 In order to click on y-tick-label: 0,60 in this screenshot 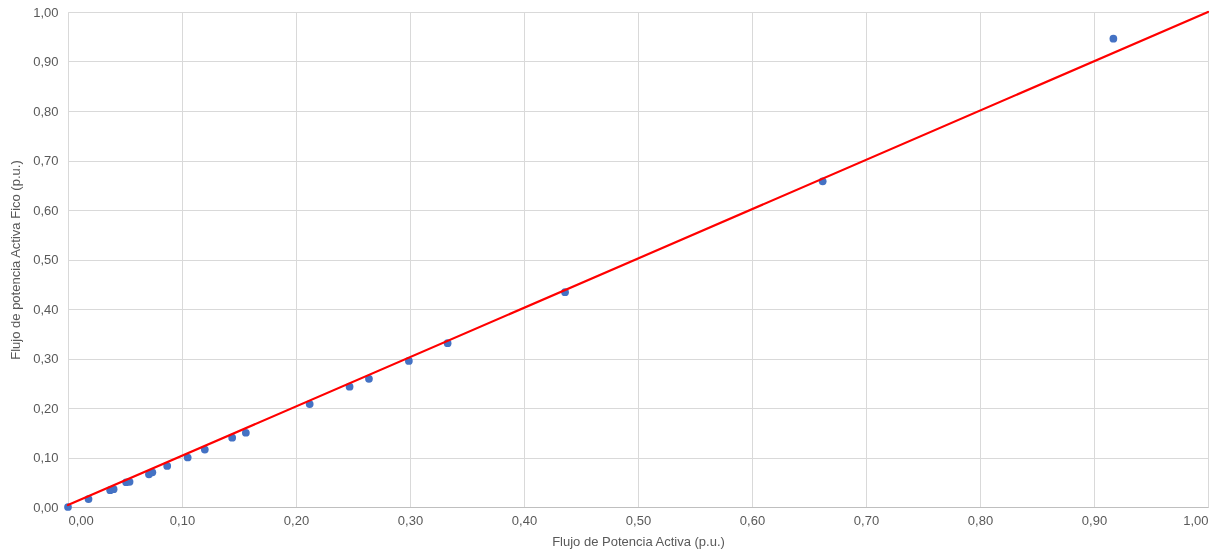, I will do `click(46, 210)`.